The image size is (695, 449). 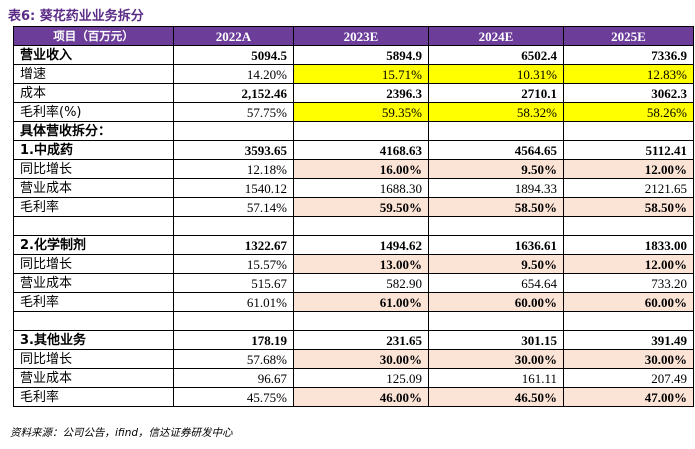 I want to click on table-cell: 733.20, so click(x=628, y=283).